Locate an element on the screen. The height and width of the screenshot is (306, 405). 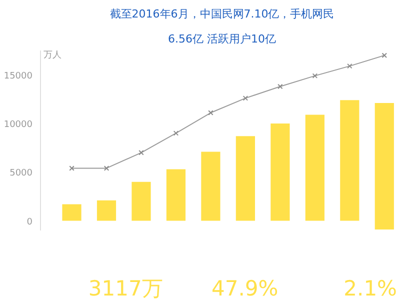
text: 47.9% is located at coordinates (245, 288).